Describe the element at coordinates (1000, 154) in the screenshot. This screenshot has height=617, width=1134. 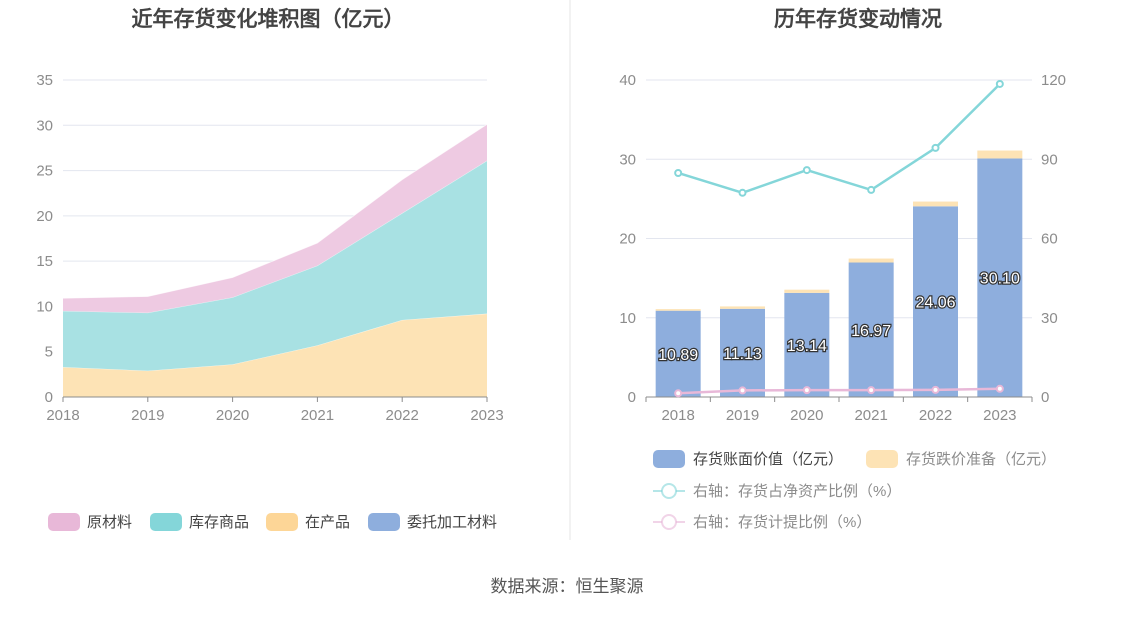
I see `bar-2023-provision` at that location.